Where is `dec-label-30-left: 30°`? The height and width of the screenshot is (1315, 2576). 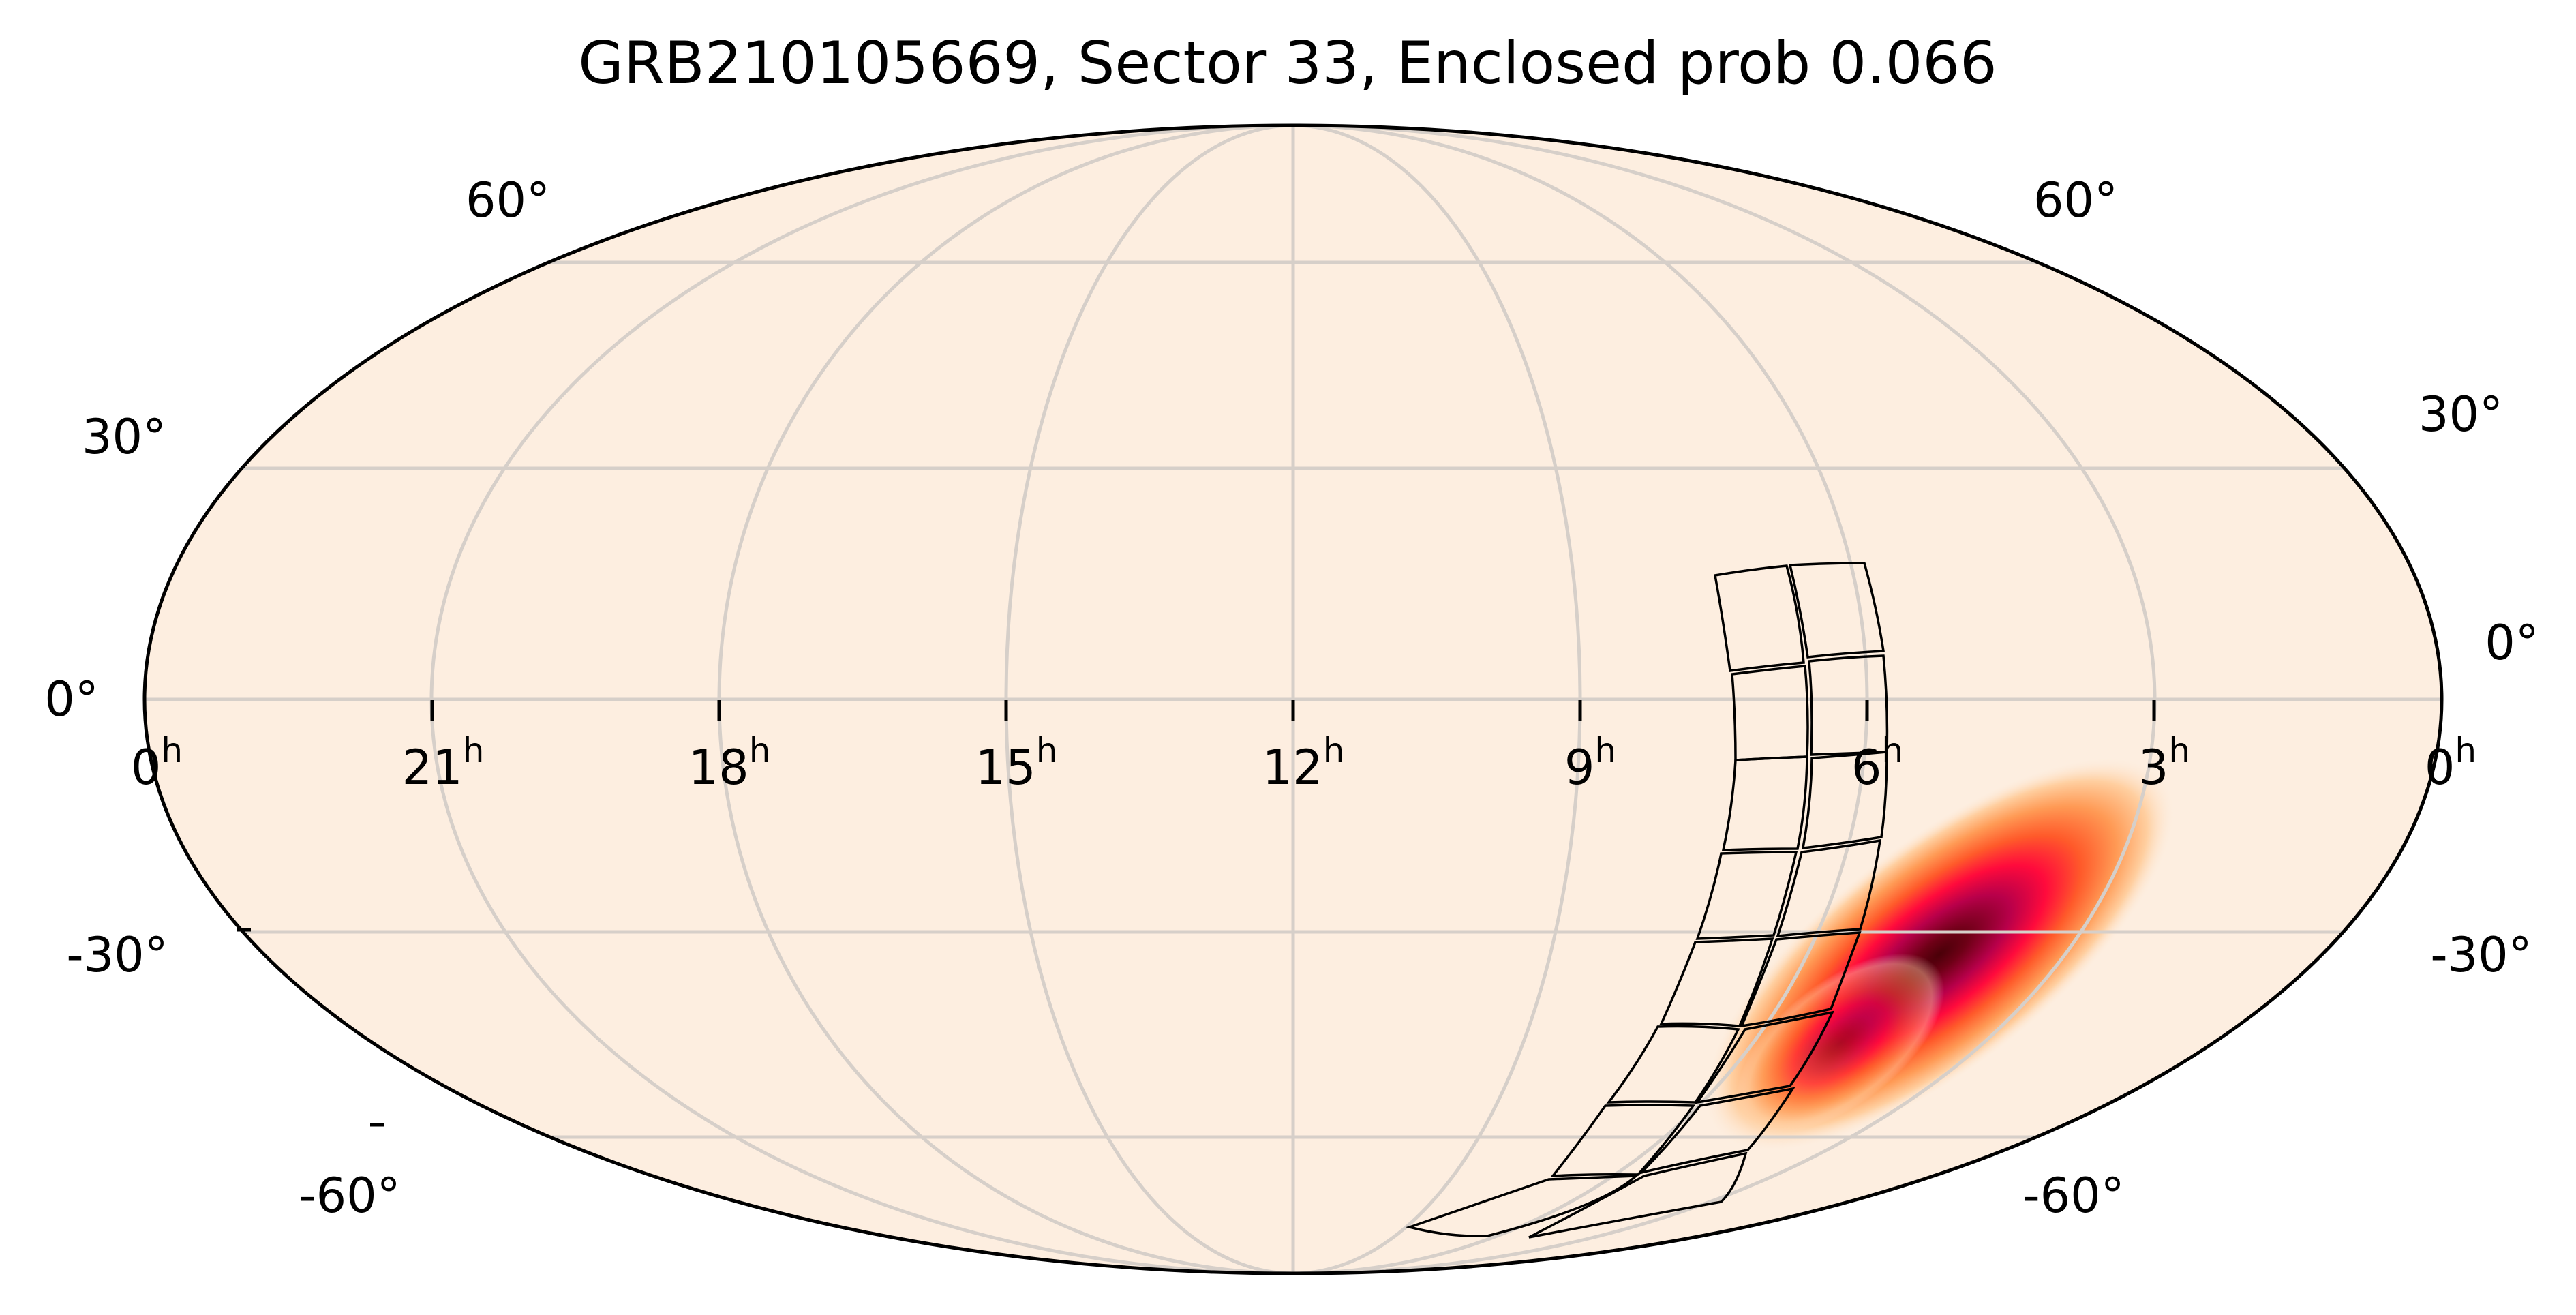 dec-label-30-left: 30° is located at coordinates (124, 437).